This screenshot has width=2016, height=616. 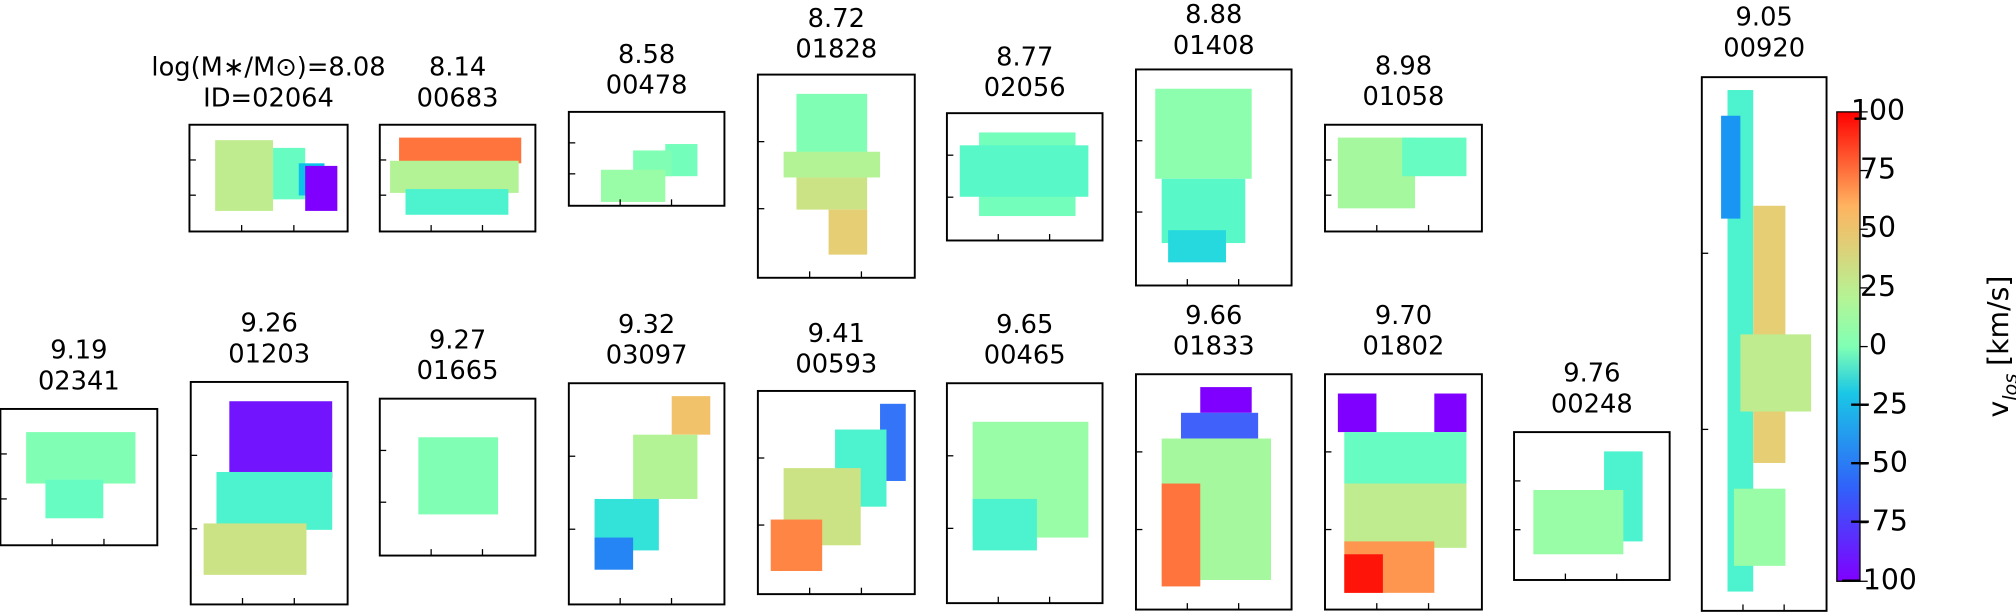 What do you see at coordinates (1878, 169) in the screenshot?
I see `colorbar-tick-label: 75` at bounding box center [1878, 169].